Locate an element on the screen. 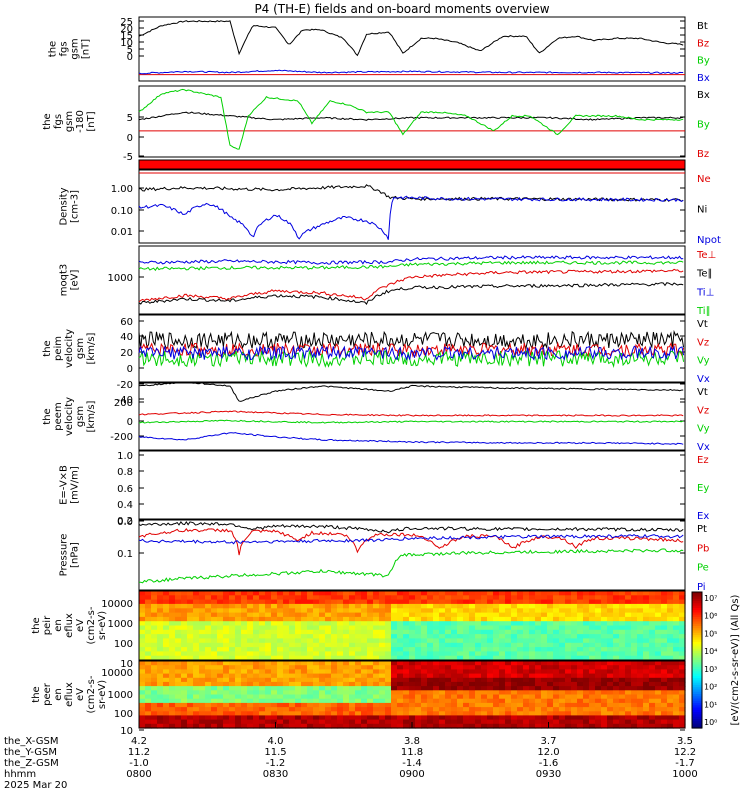 This screenshot has height=800, width=750. legend-item: Ti∥ is located at coordinates (703, 311).